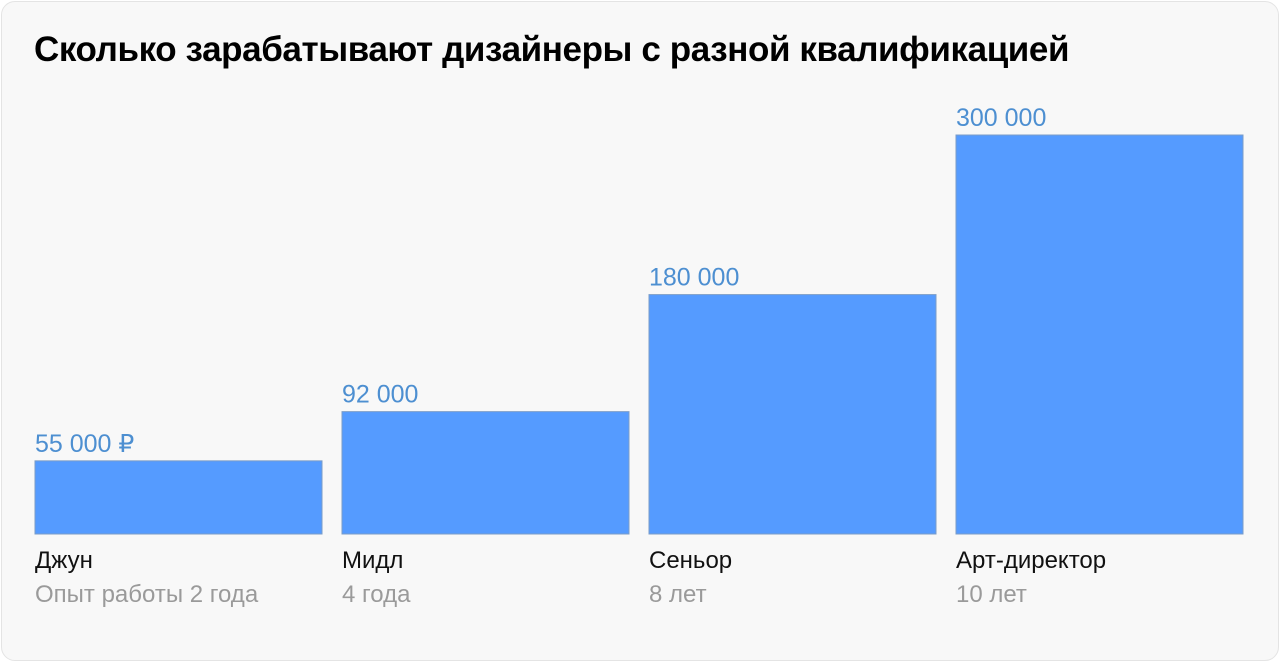 The height and width of the screenshot is (662, 1280). I want to click on category-experience-label: Опыт работы 2 года, so click(147, 594).